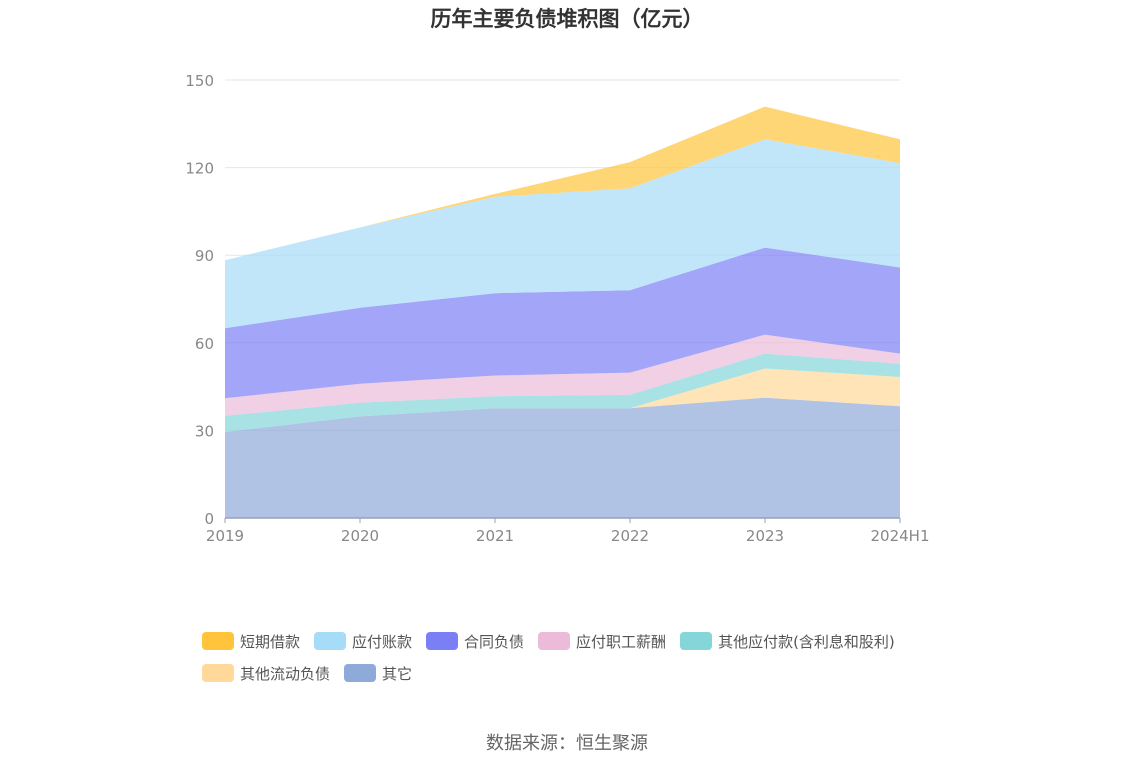 The height and width of the screenshot is (766, 1134). What do you see at coordinates (382, 641) in the screenshot?
I see `legend-label: 应付账款` at bounding box center [382, 641].